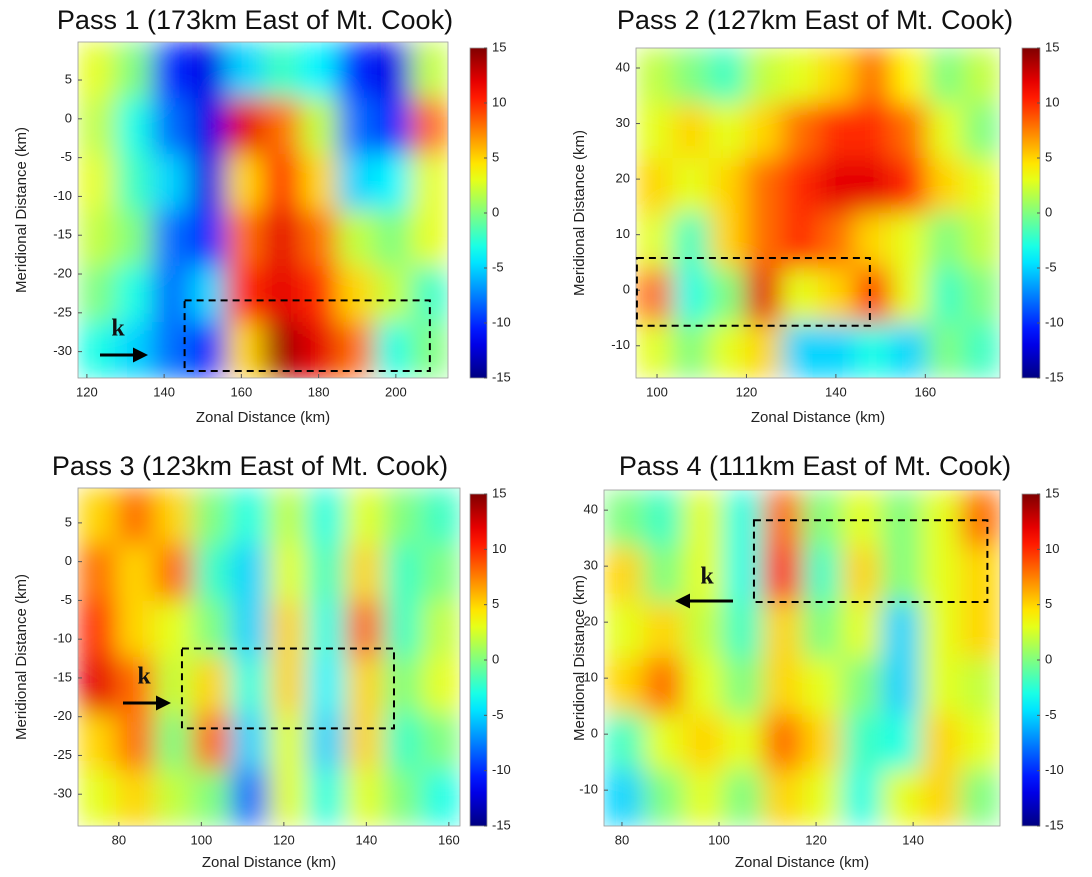  I want to click on heatmap, so click(269, 657).